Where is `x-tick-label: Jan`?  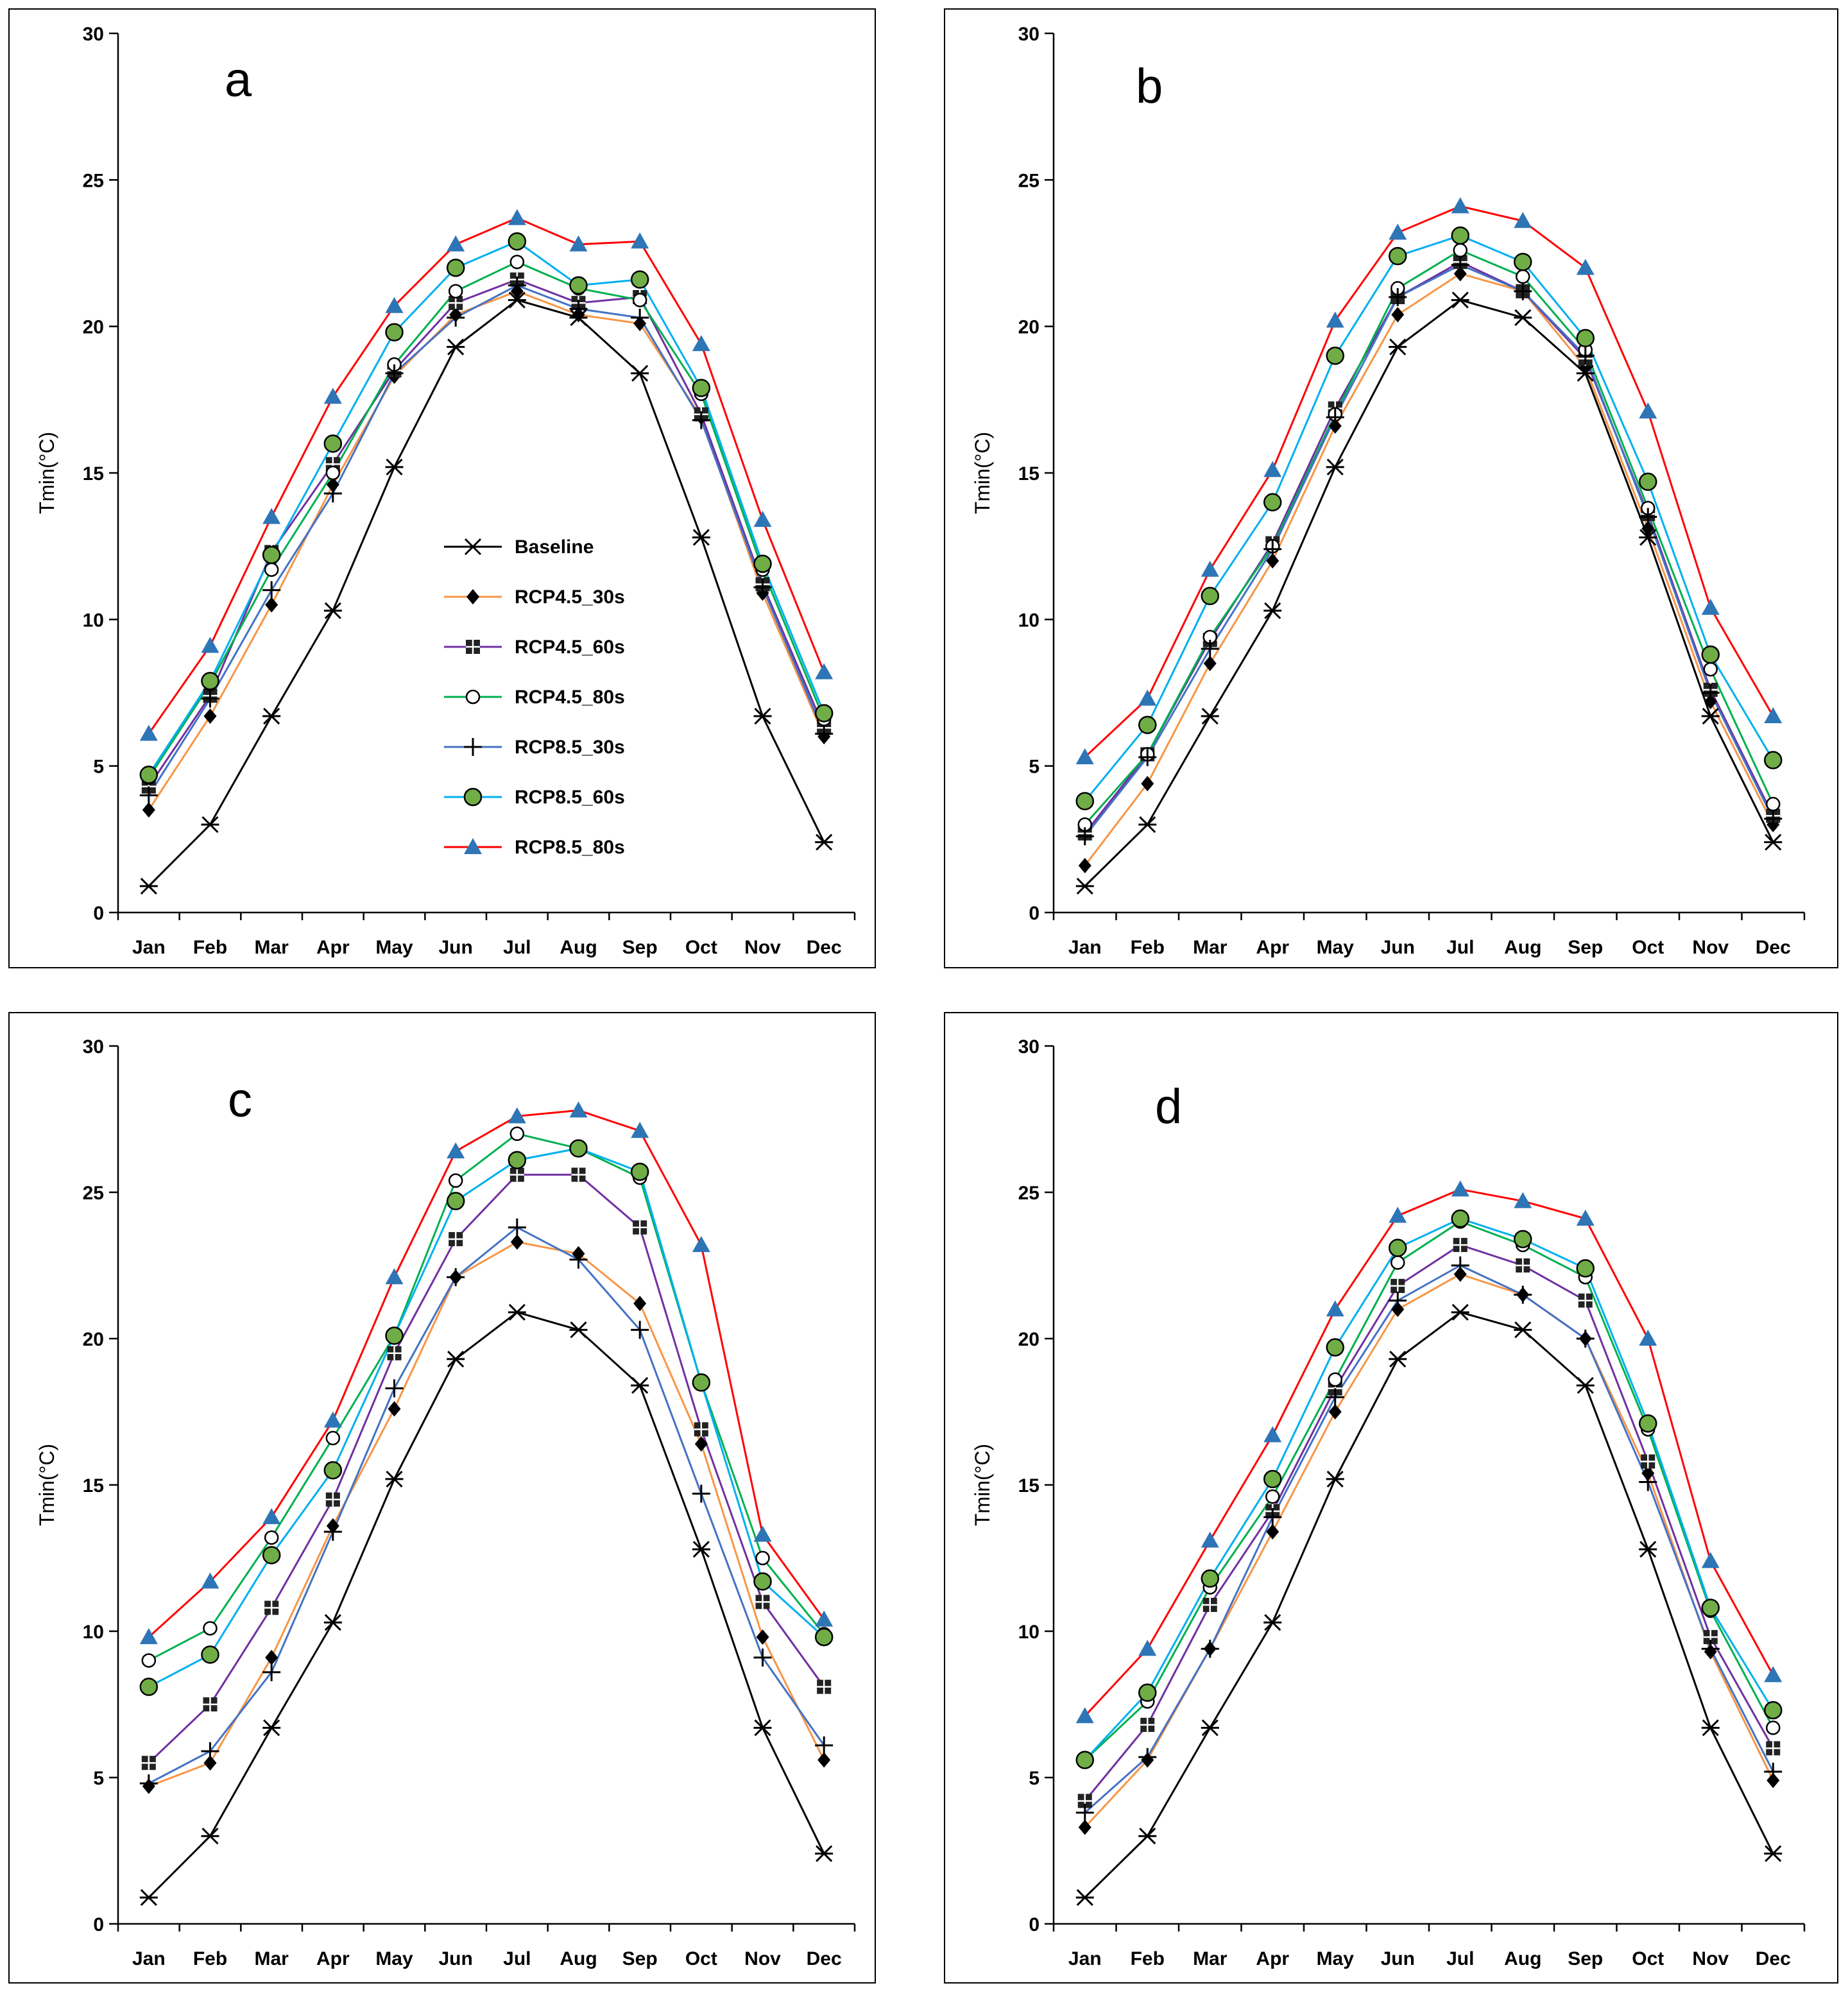 x-tick-label: Jan is located at coordinates (149, 947).